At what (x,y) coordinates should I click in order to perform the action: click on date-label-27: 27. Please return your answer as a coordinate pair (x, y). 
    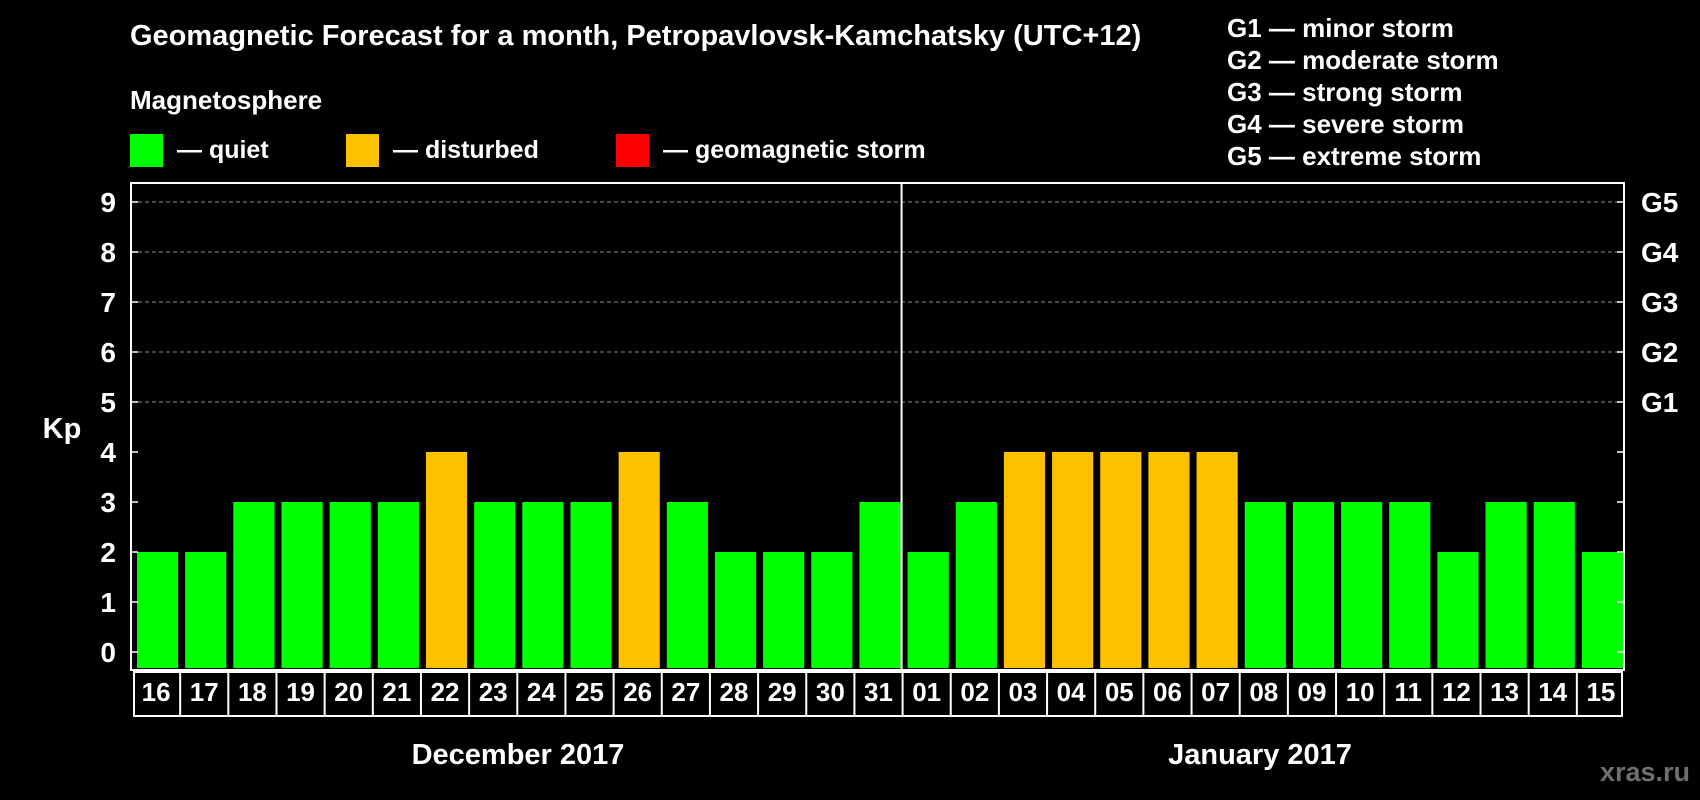
    Looking at the image, I should click on (685, 692).